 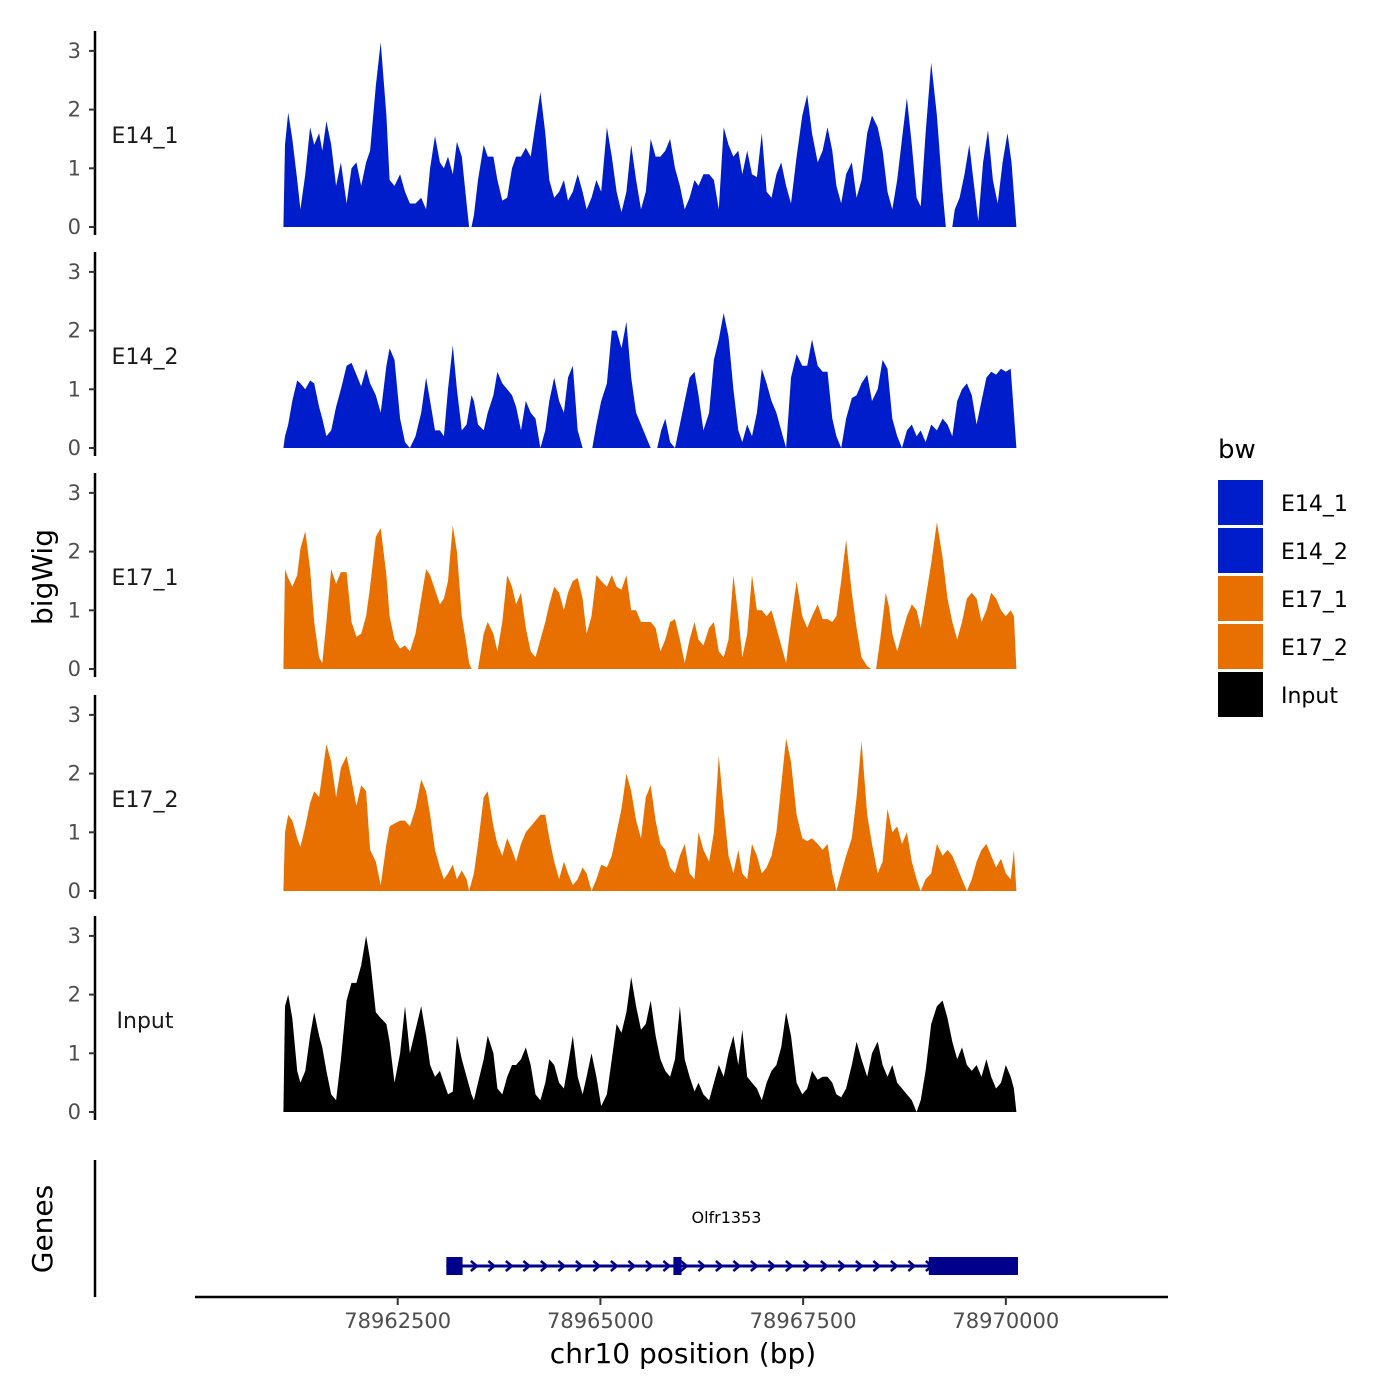 I want to click on x-tick-label: 78967500, so click(x=803, y=1321).